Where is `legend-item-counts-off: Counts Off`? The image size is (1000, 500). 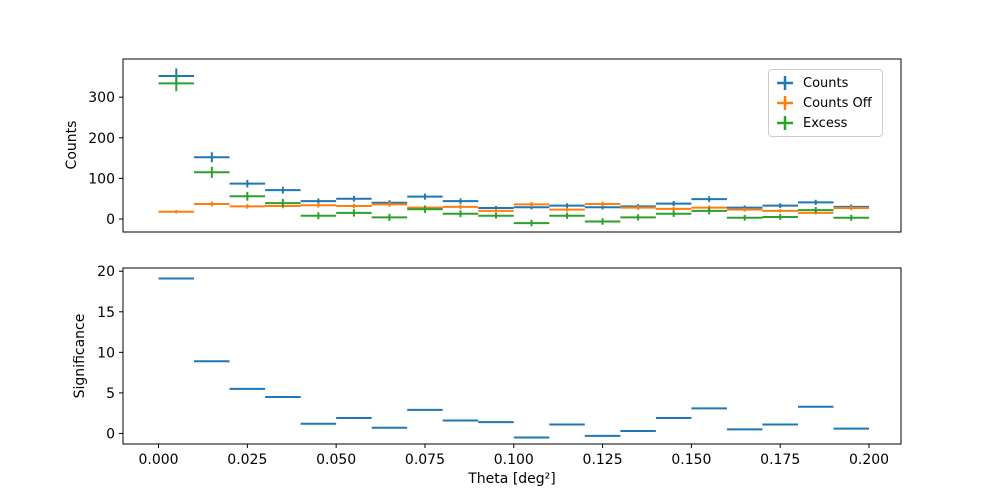
legend-item-counts-off: Counts Off is located at coordinates (824, 103).